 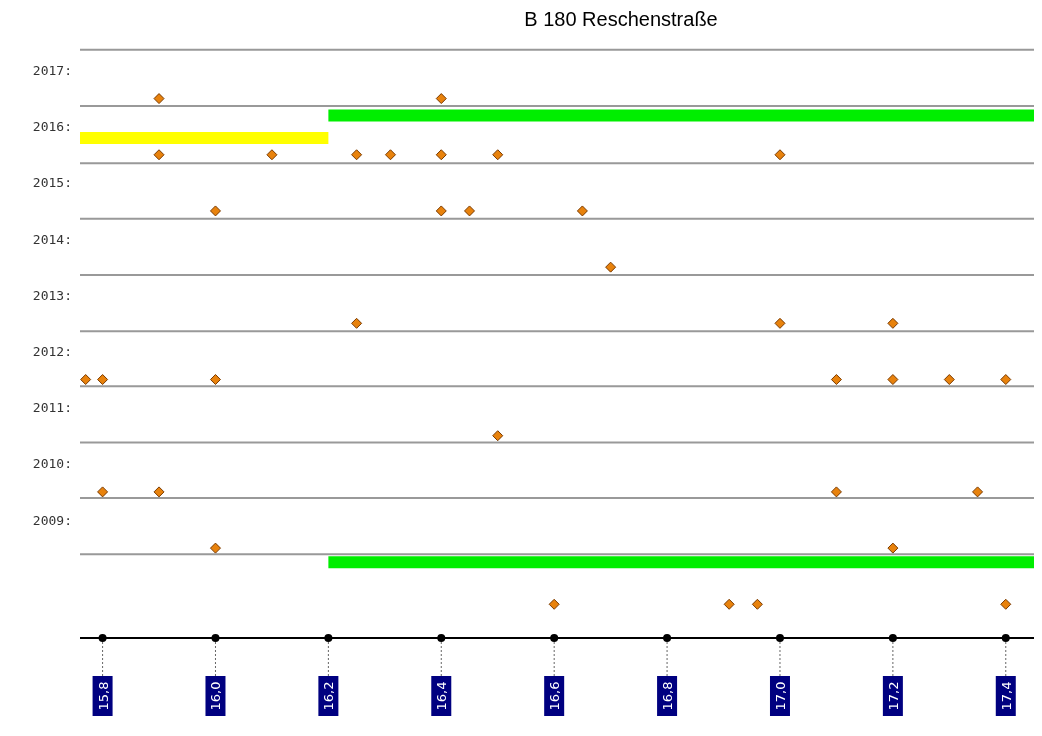 What do you see at coordinates (52, 464) in the screenshot?
I see `y-tick-label: 2010:` at bounding box center [52, 464].